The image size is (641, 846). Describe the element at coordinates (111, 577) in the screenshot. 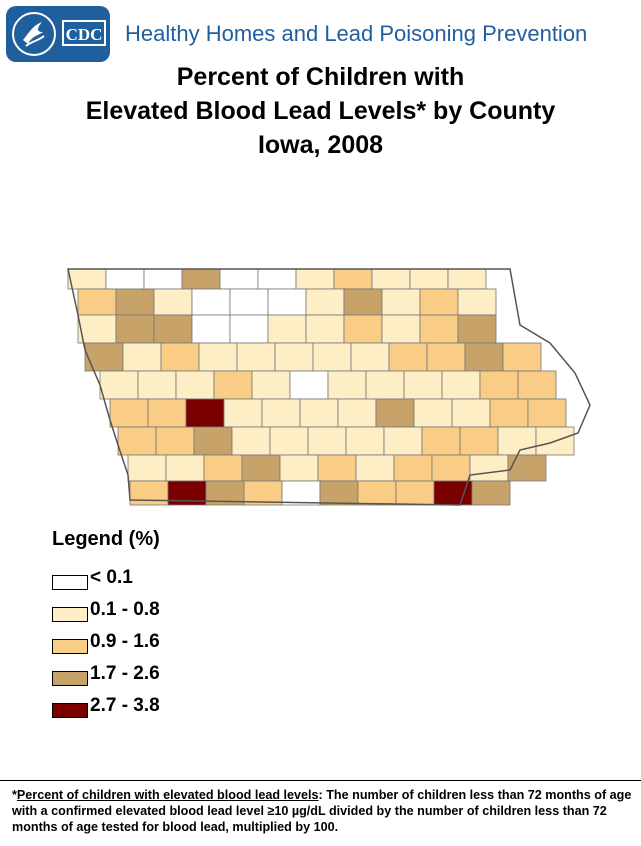

I see `legend-label: < 0.1` at that location.